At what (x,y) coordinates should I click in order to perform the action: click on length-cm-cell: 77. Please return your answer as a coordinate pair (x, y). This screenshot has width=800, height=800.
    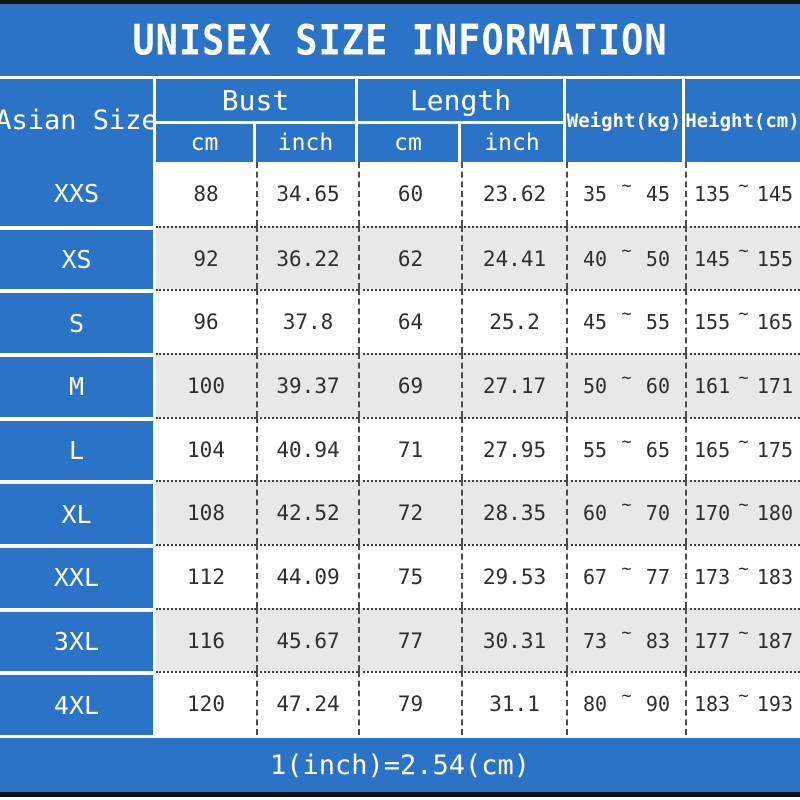
    Looking at the image, I should click on (409, 639).